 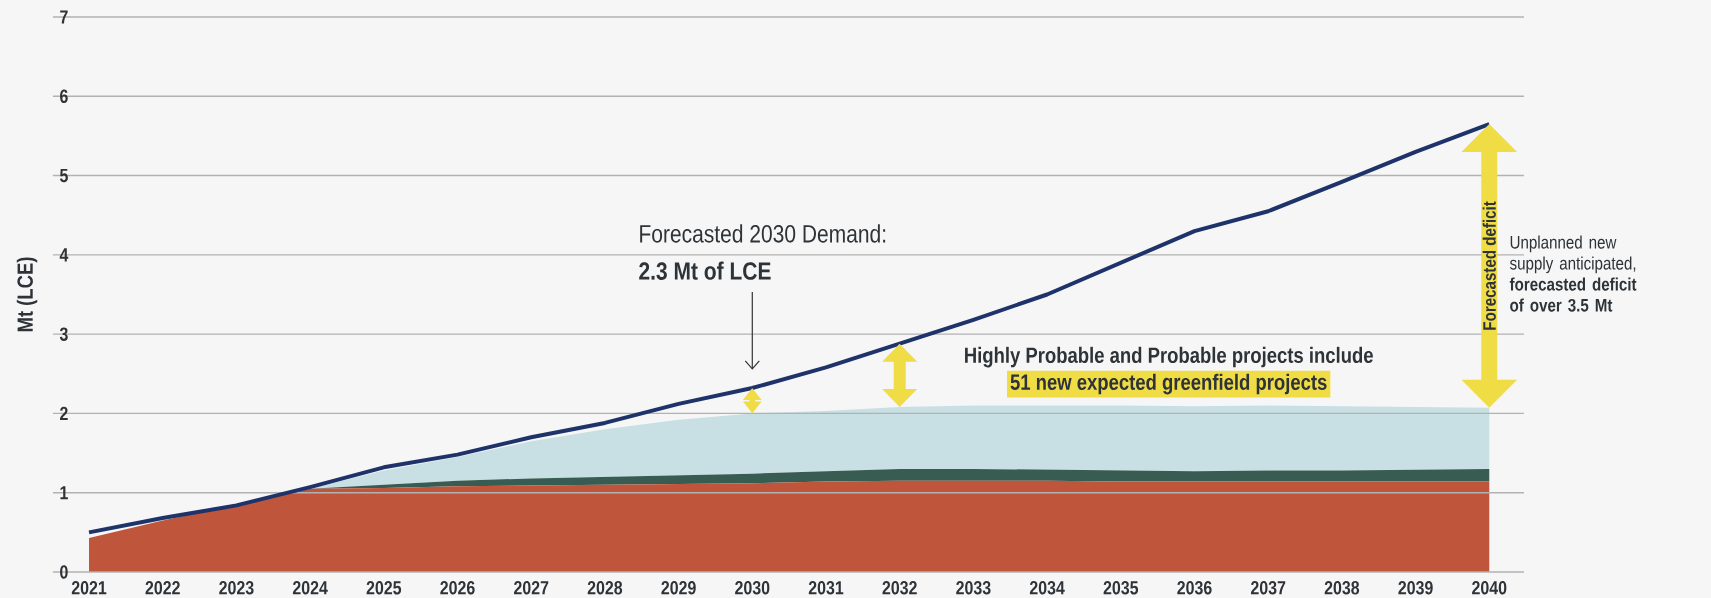 What do you see at coordinates (384, 588) in the screenshot?
I see `x-tick-label: 2025` at bounding box center [384, 588].